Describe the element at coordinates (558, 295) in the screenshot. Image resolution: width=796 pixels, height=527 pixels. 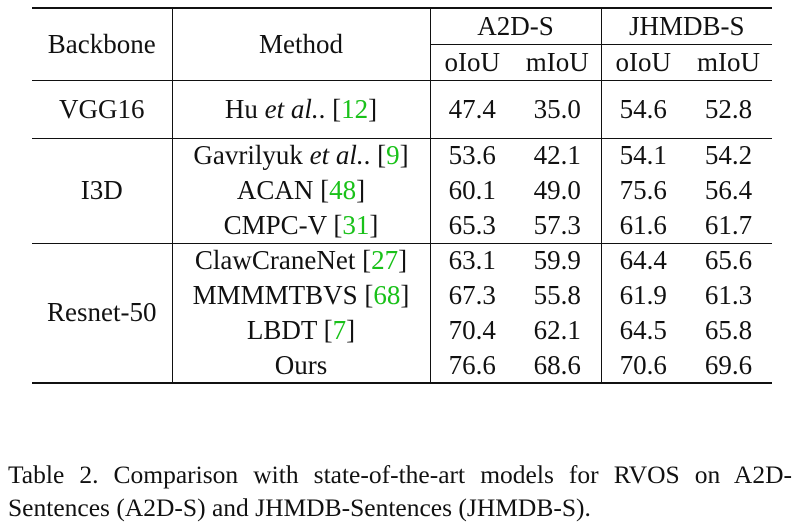
I see `value-cell: 55.8` at that location.